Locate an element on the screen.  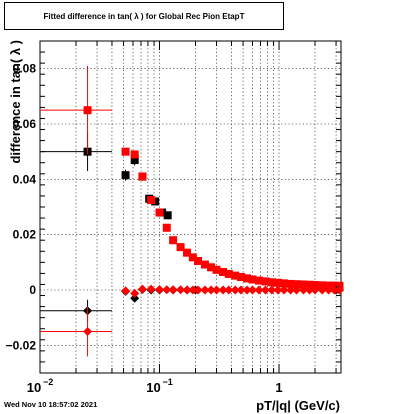
y-tick-label: 0 is located at coordinates (32, 290).